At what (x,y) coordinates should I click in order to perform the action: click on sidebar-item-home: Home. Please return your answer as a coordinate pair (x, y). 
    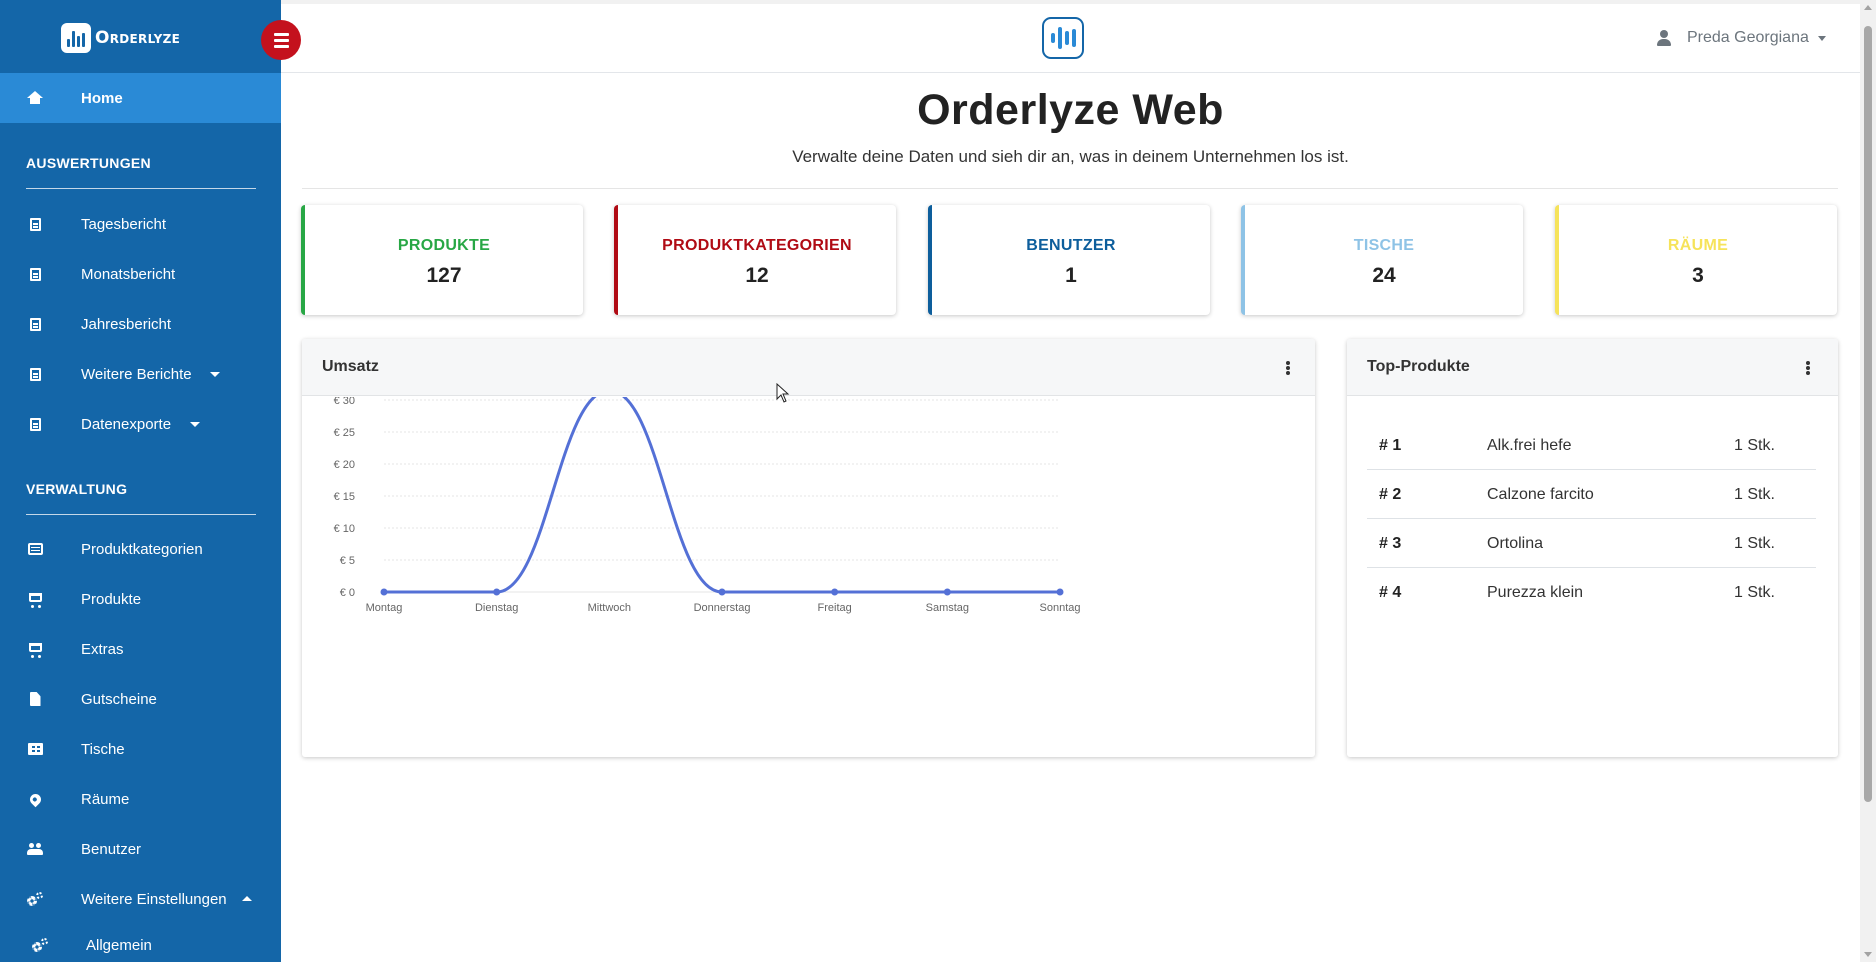
    Looking at the image, I should click on (140, 98).